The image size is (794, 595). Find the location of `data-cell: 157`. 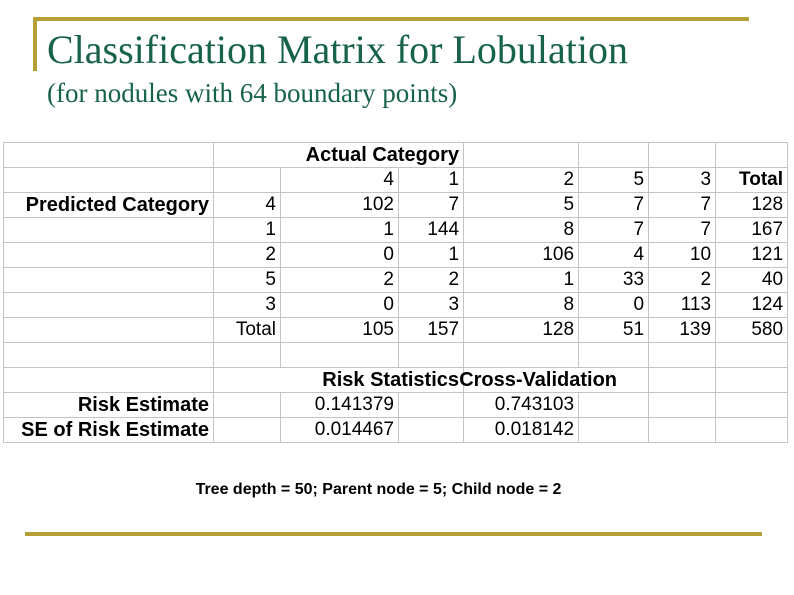

data-cell: 157 is located at coordinates (431, 330).